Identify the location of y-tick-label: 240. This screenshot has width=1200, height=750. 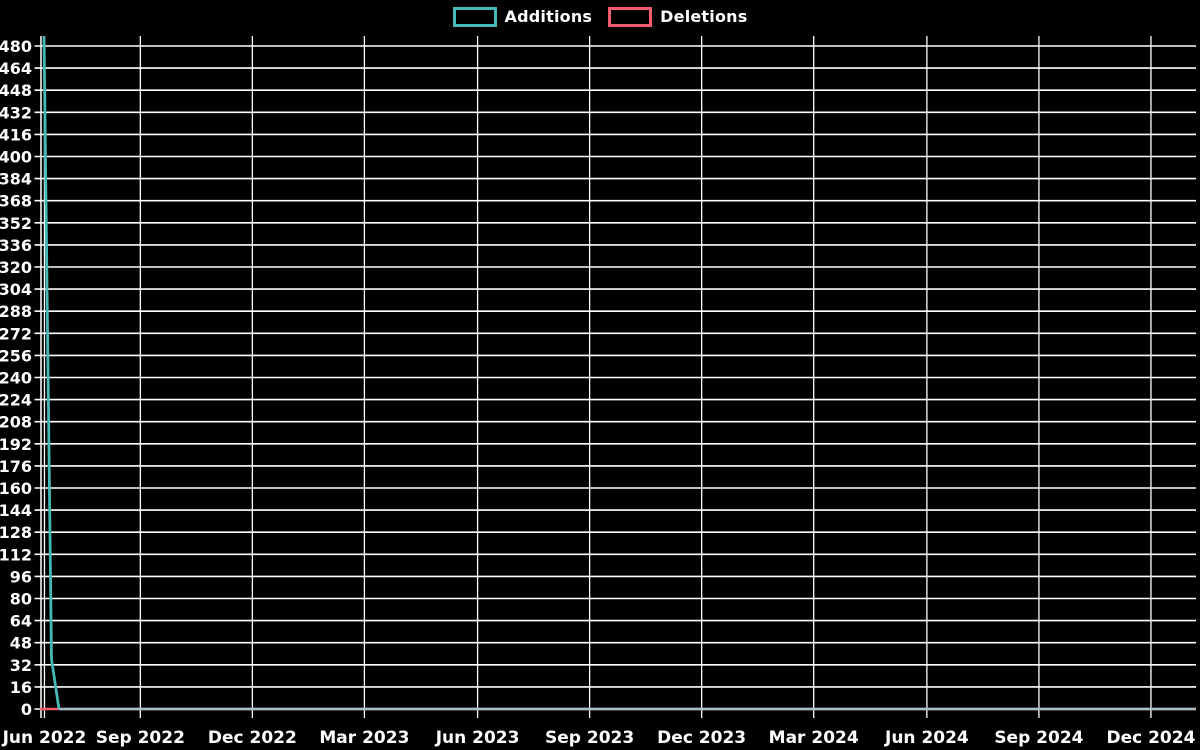
(16, 378).